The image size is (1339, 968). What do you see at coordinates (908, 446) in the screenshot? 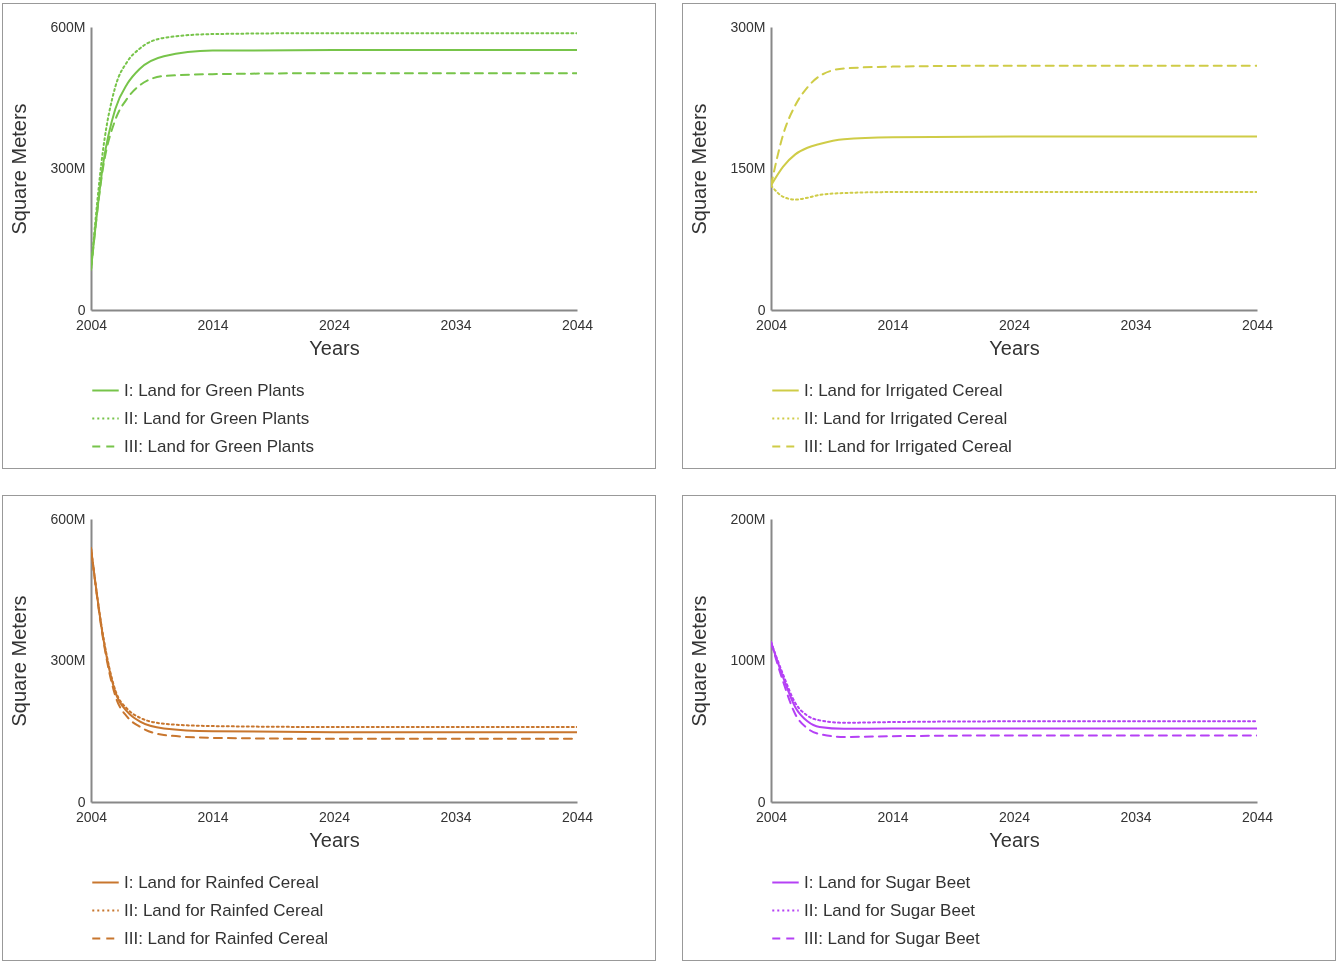
I see `legend-label: III: Land for Irrigated Cereal` at bounding box center [908, 446].